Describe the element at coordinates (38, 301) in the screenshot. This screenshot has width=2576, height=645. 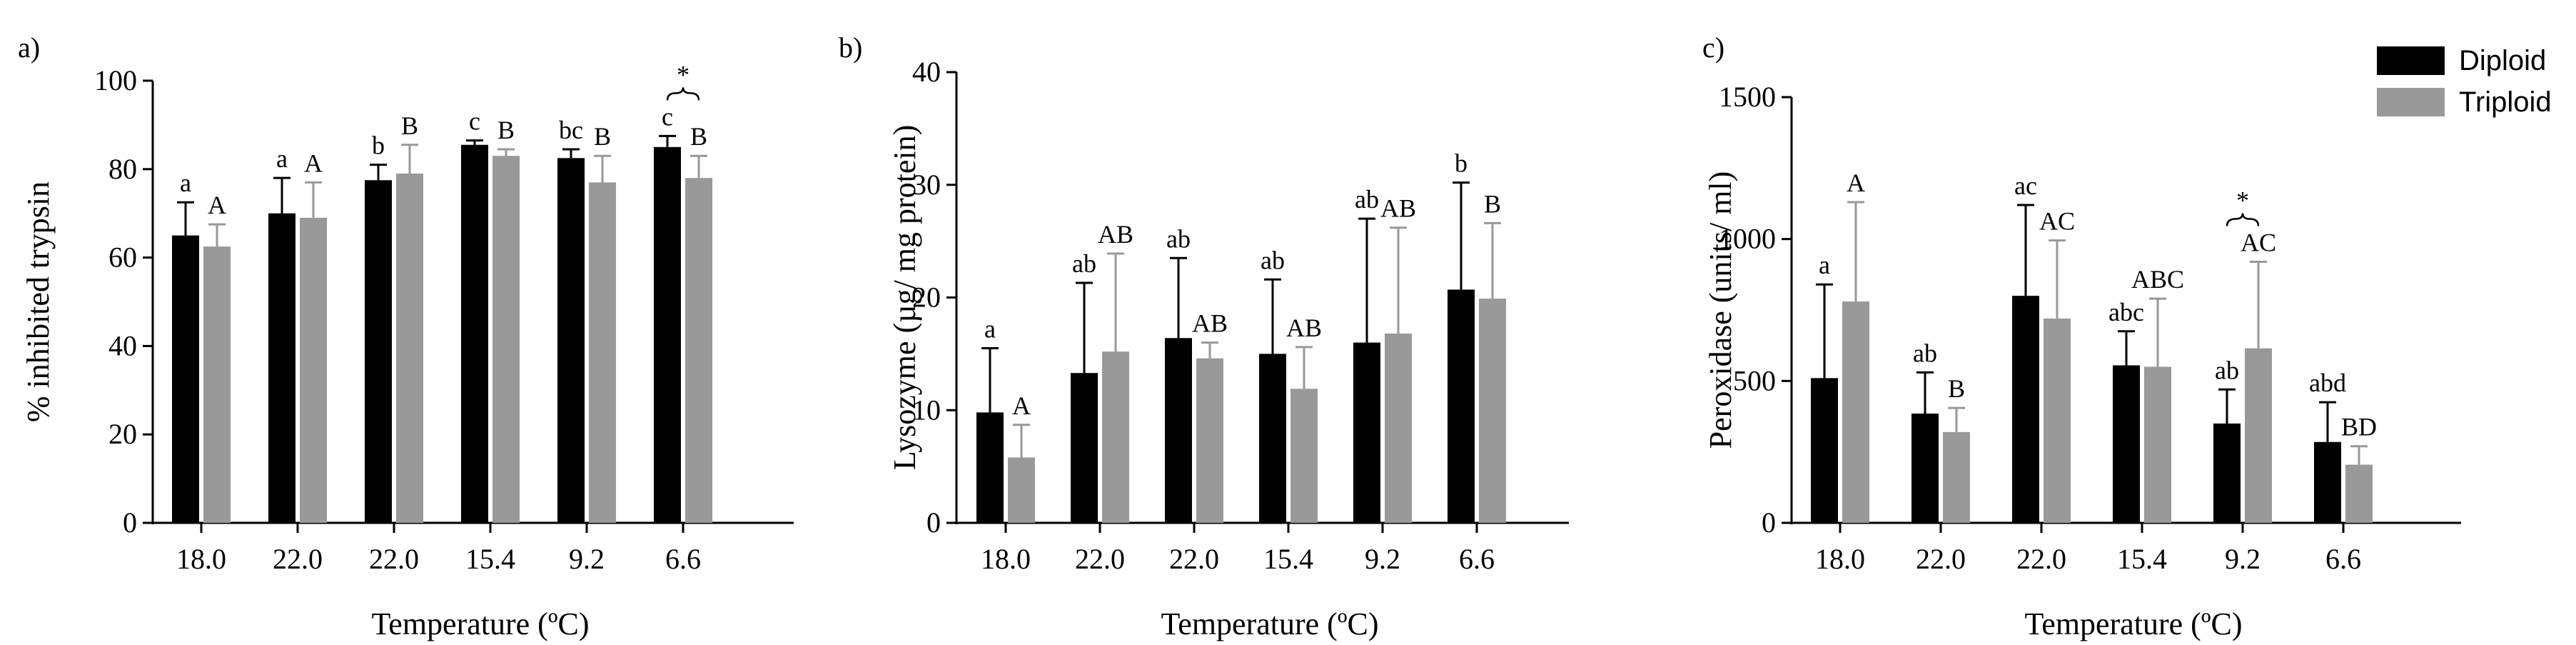
I see `y-axis-label: % inhibited trypsin` at that location.